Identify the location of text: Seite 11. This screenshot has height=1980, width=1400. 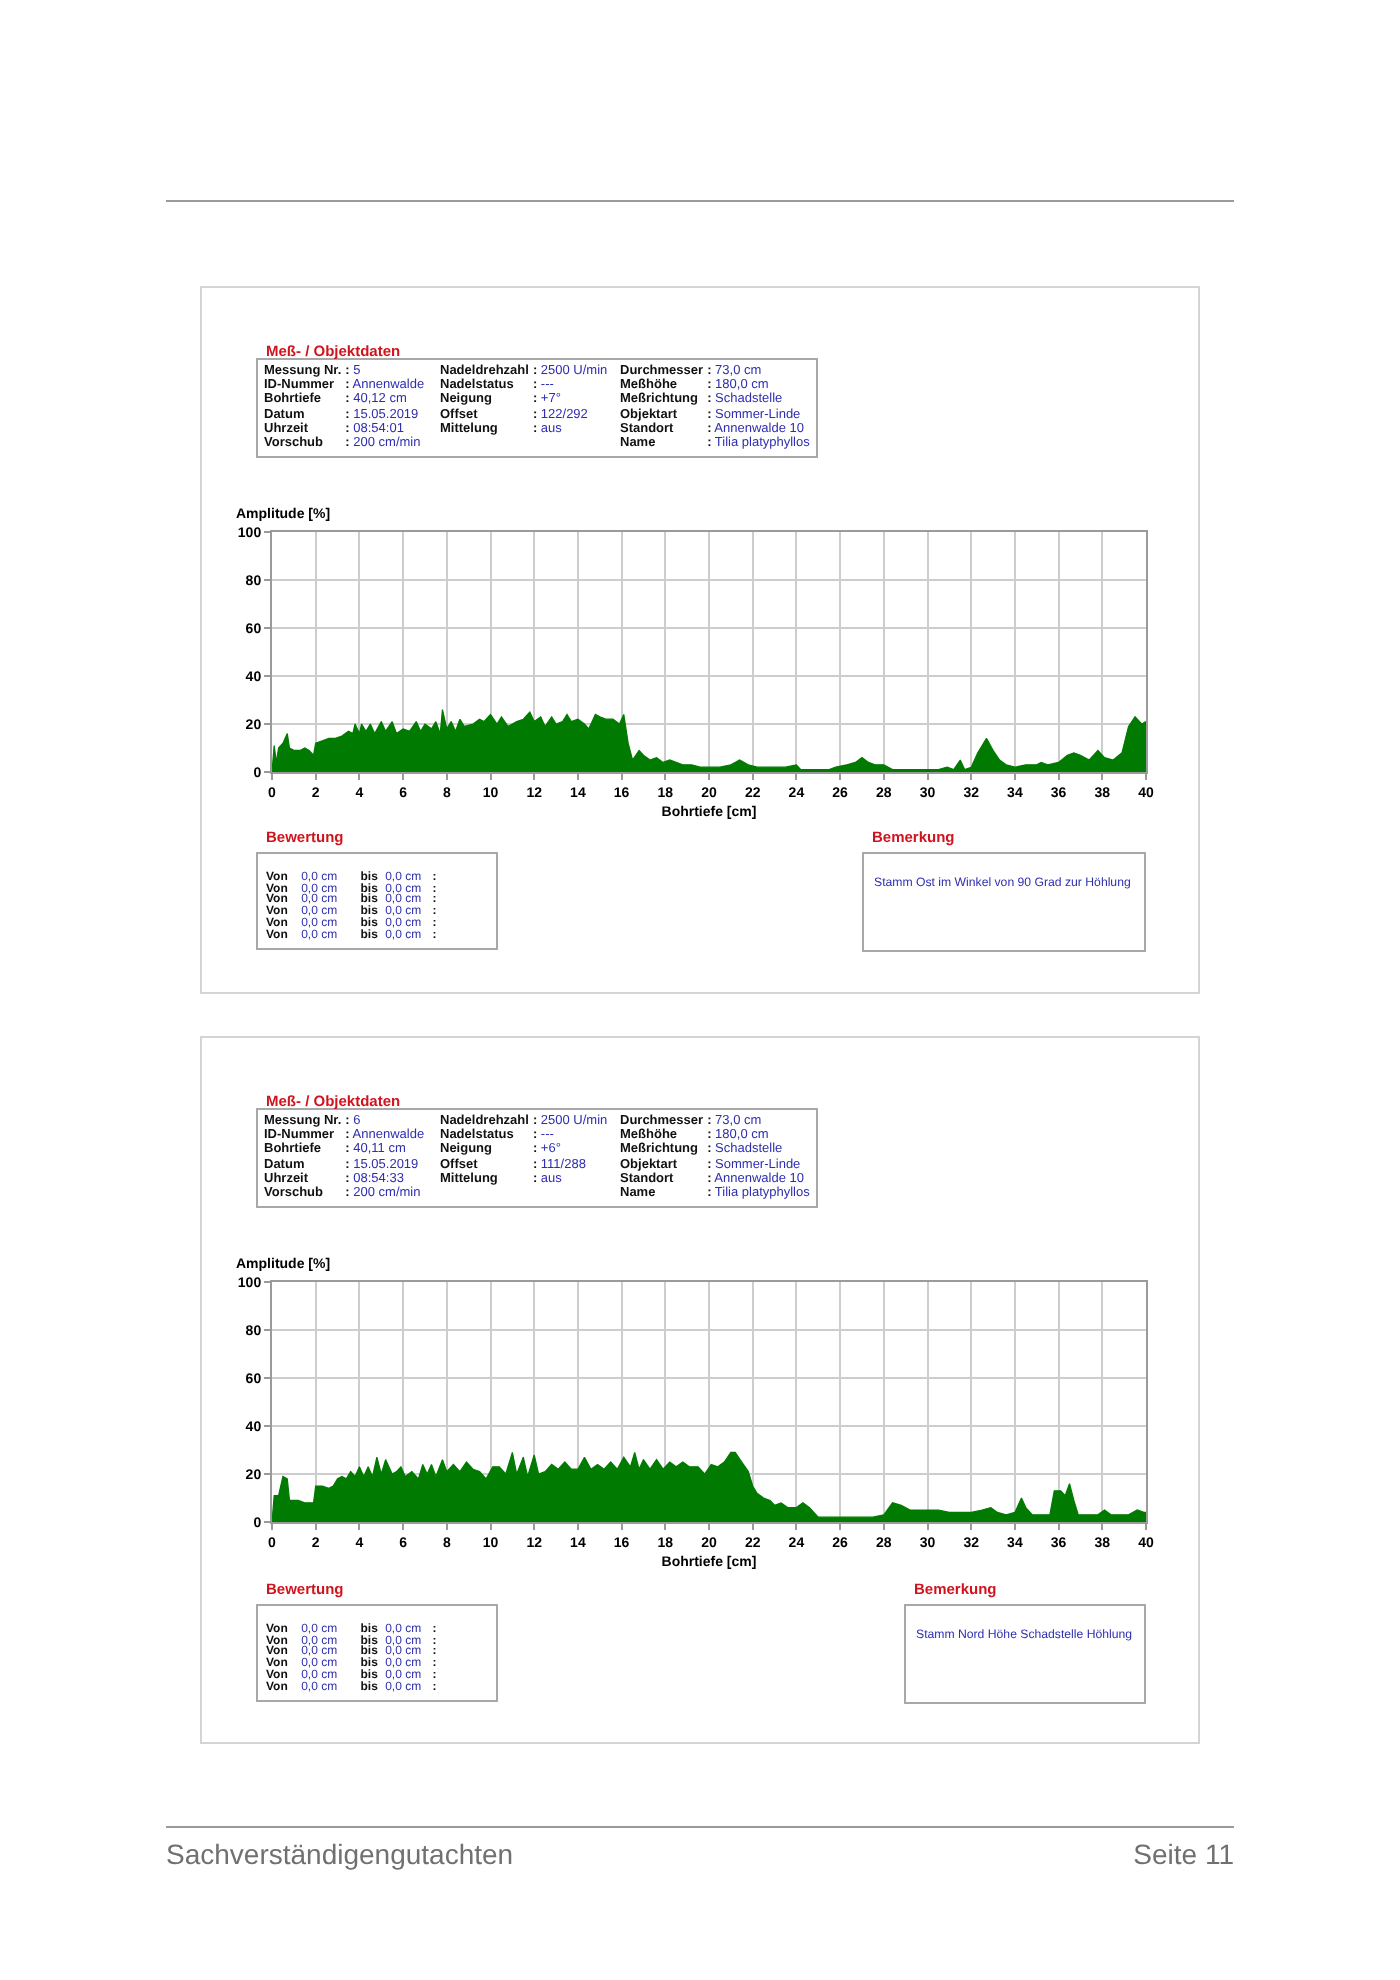
(1183, 1854).